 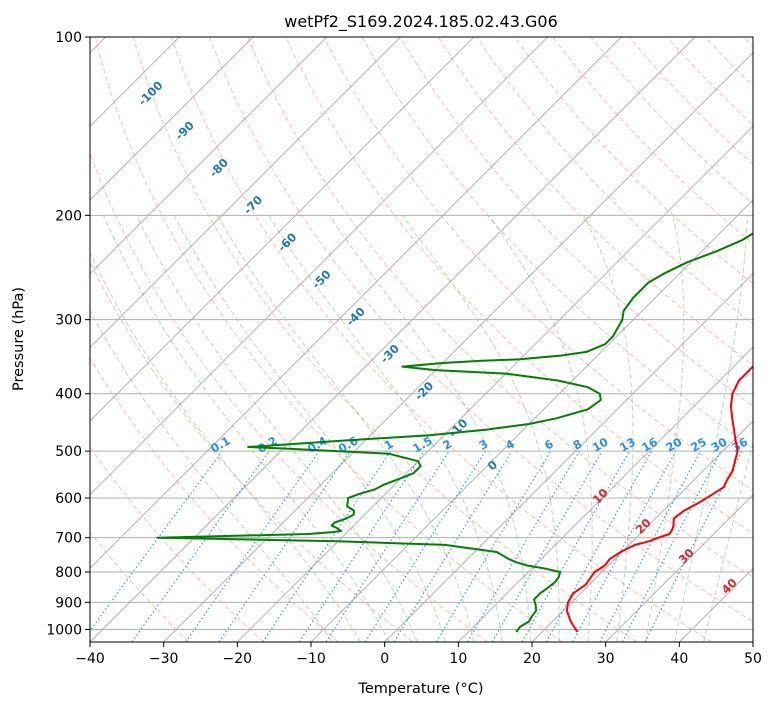 What do you see at coordinates (68, 452) in the screenshot?
I see `y-tick-label: 500` at bounding box center [68, 452].